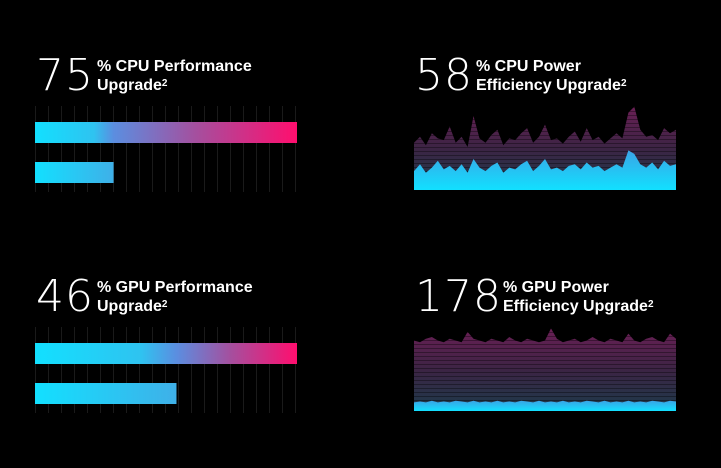  Describe the element at coordinates (174, 76) in the screenshot. I see `cpu-performance-caption: % CPU Performance Upgrade2` at that location.